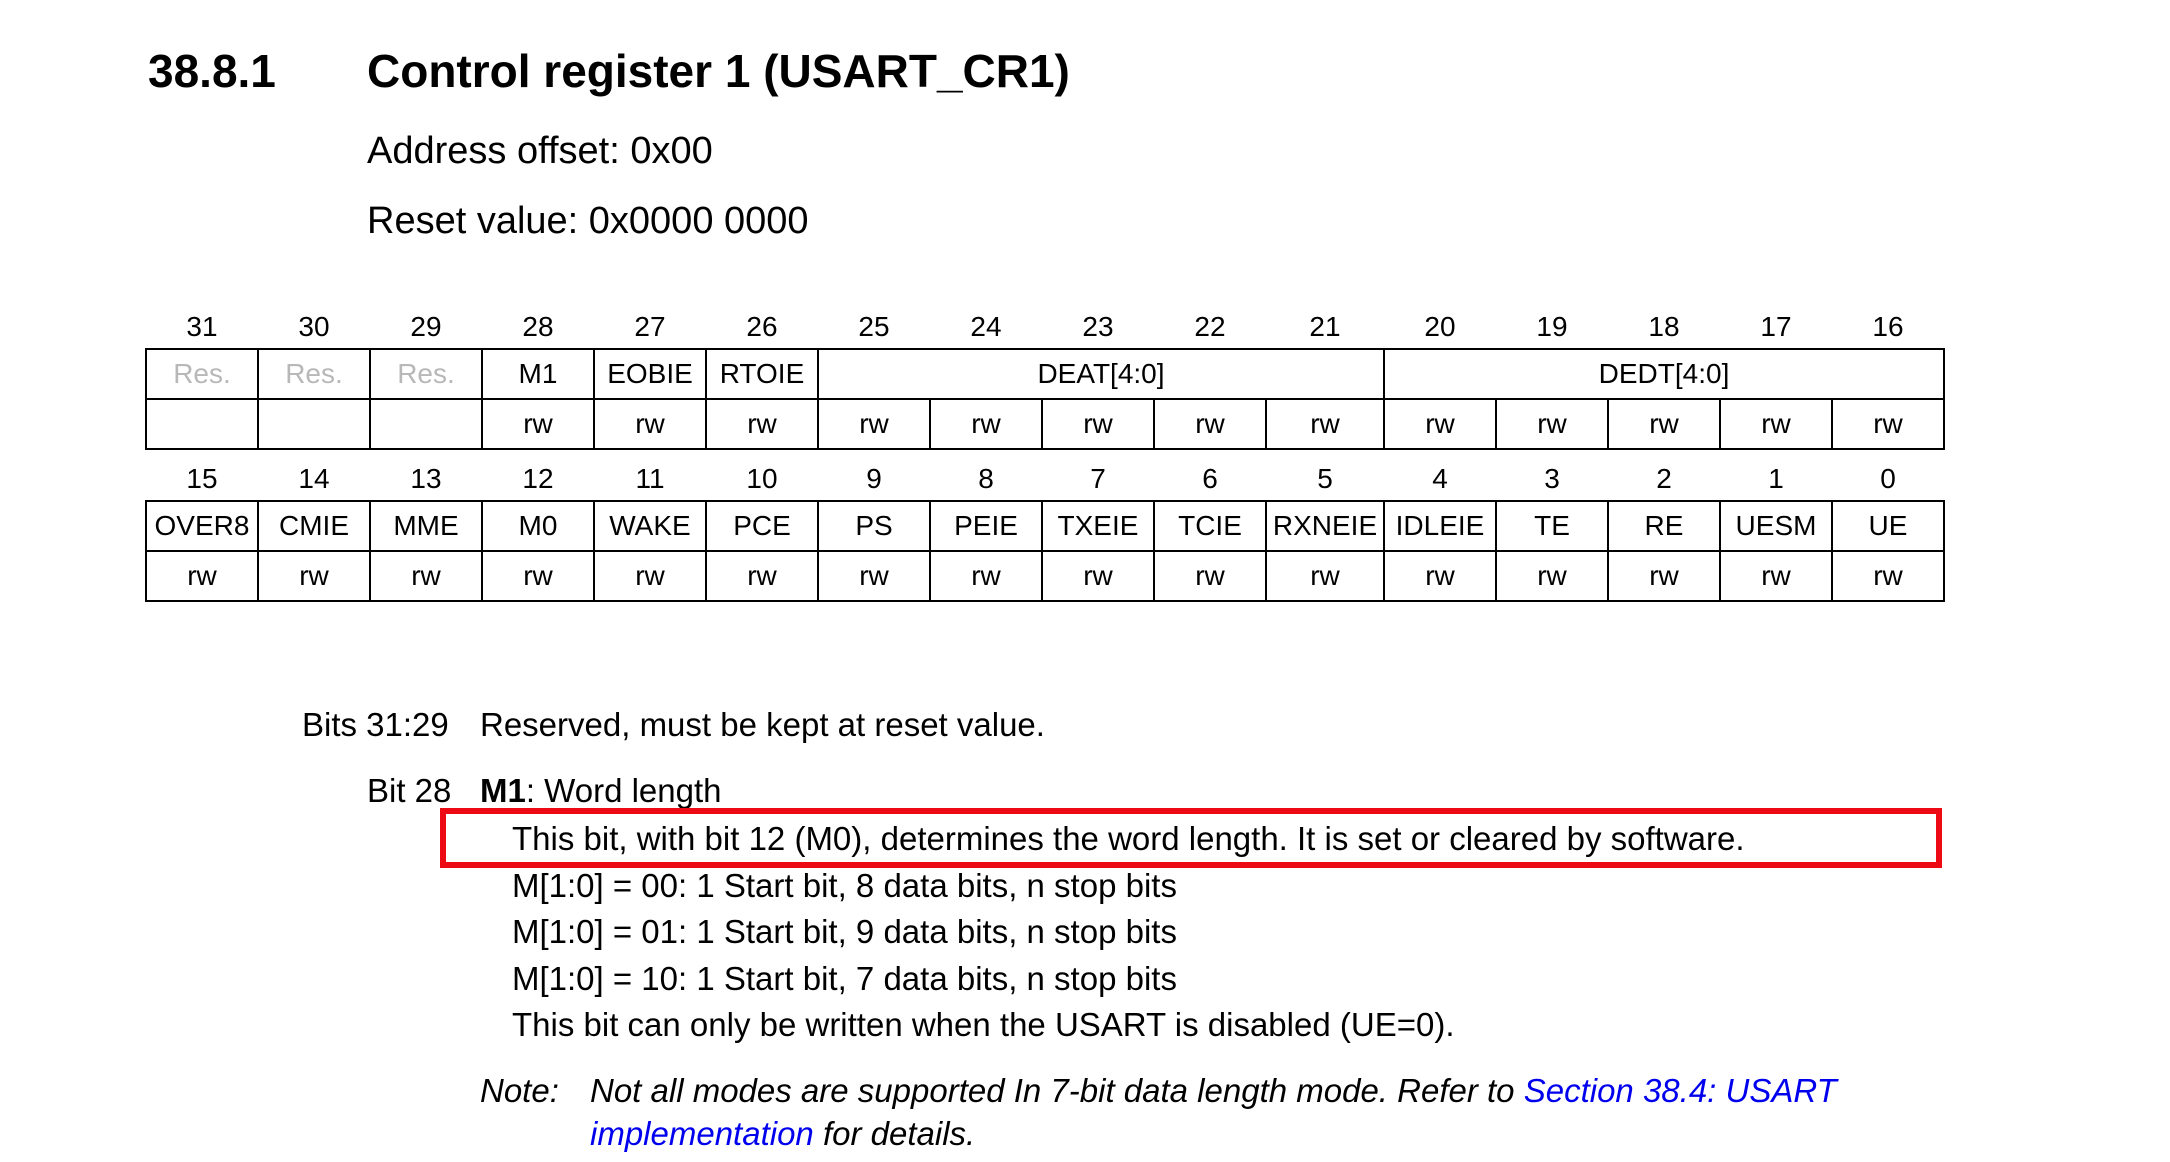  What do you see at coordinates (762, 374) in the screenshot?
I see `register-field: RTOIE` at bounding box center [762, 374].